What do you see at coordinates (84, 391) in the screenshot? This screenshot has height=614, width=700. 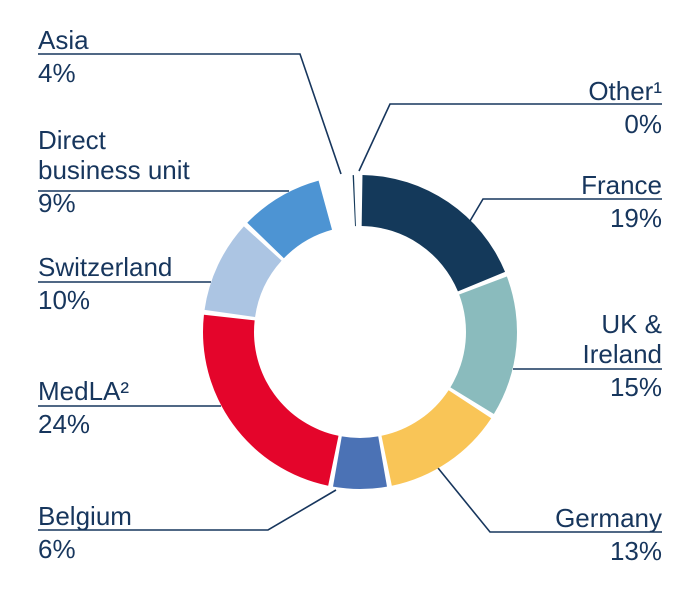 I see `label-name-medla: MedLA²` at bounding box center [84, 391].